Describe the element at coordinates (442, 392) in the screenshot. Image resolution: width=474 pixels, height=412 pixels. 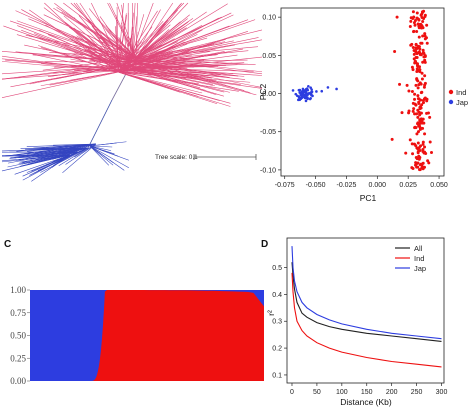
I see `ld-x-tick-label: 300` at that location.